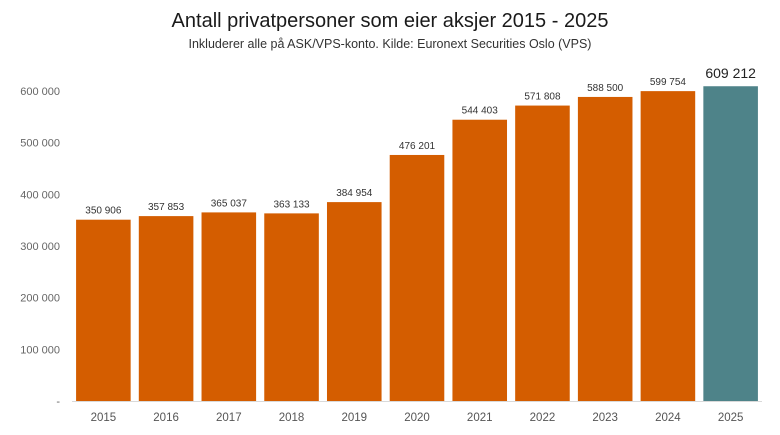  Describe the element at coordinates (668, 246) in the screenshot. I see `bar-2024` at that location.